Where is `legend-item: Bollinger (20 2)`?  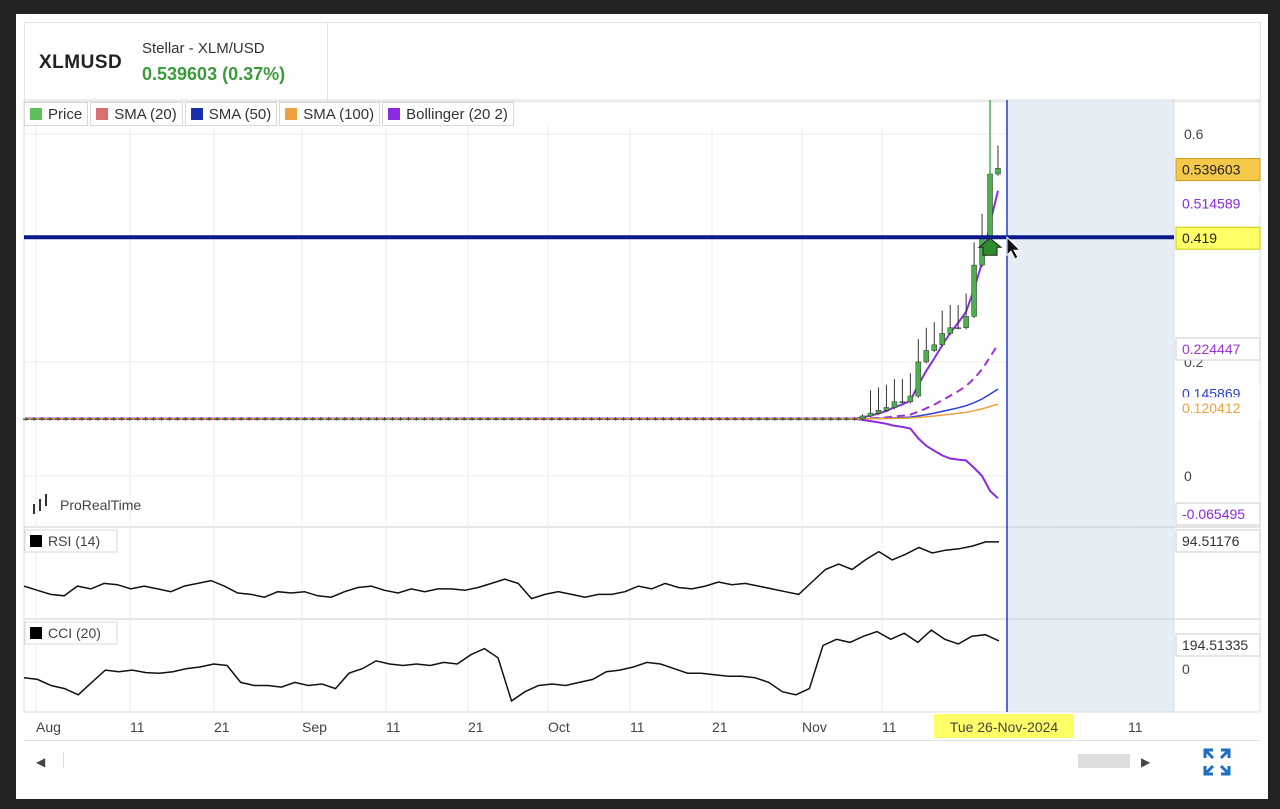 legend-item: Bollinger (20 2) is located at coordinates (448, 114).